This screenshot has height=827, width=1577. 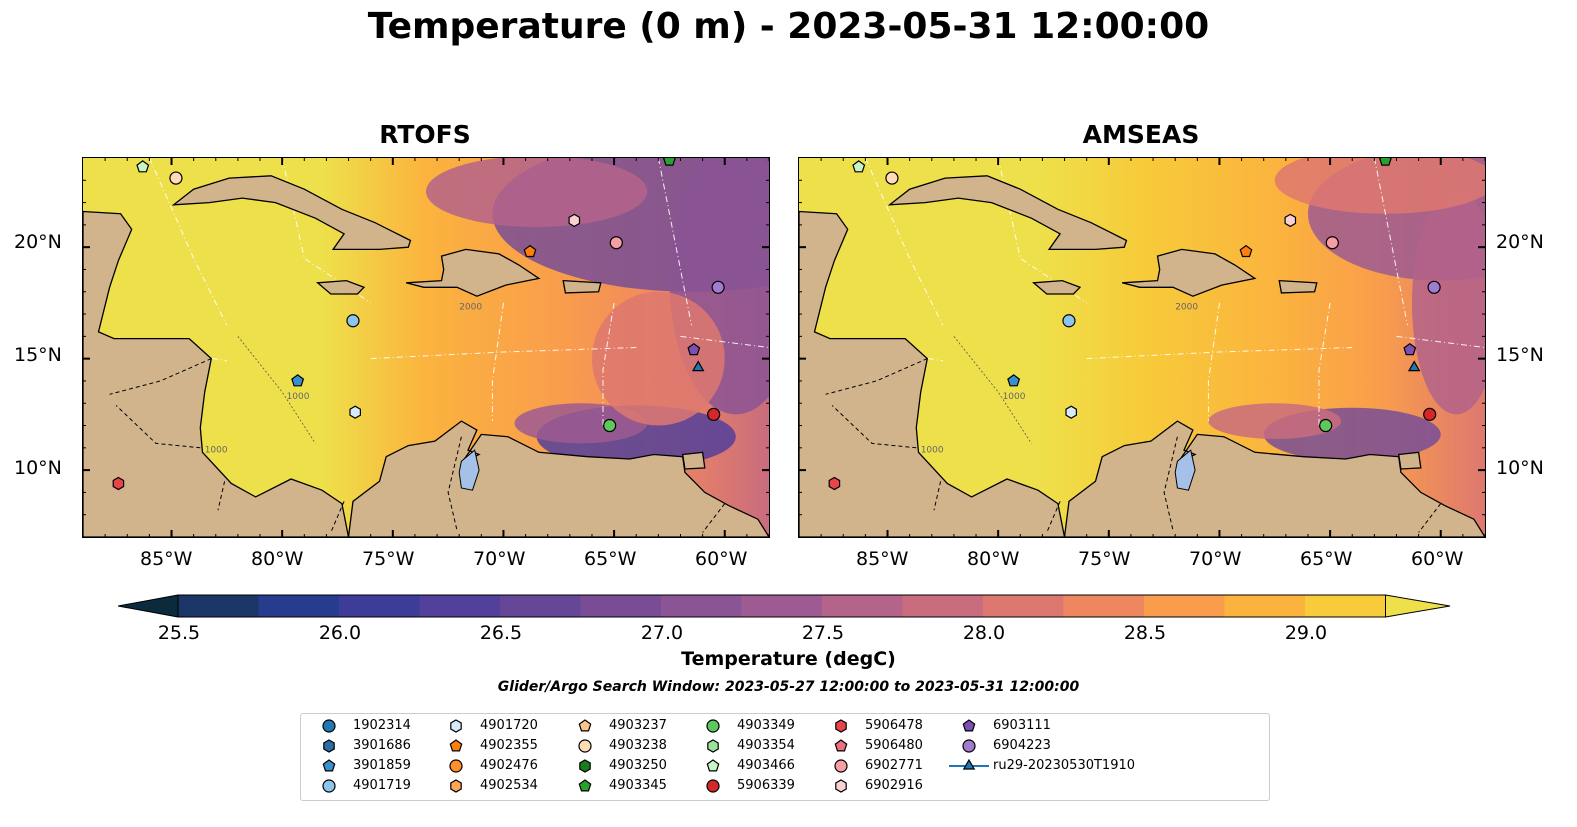 I want to click on lake, so click(x=1185, y=470).